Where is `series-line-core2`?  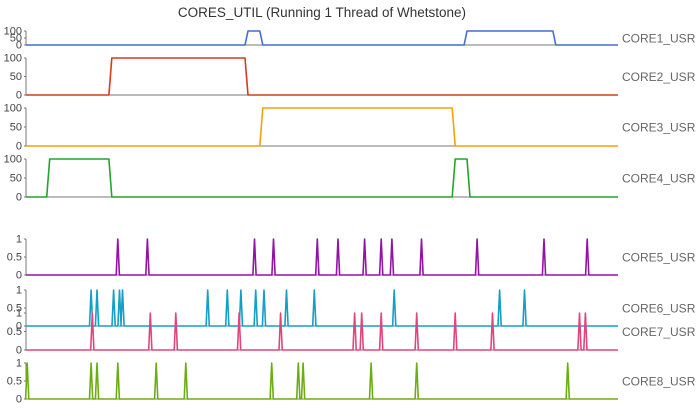
series-line-core2 is located at coordinates (322, 76).